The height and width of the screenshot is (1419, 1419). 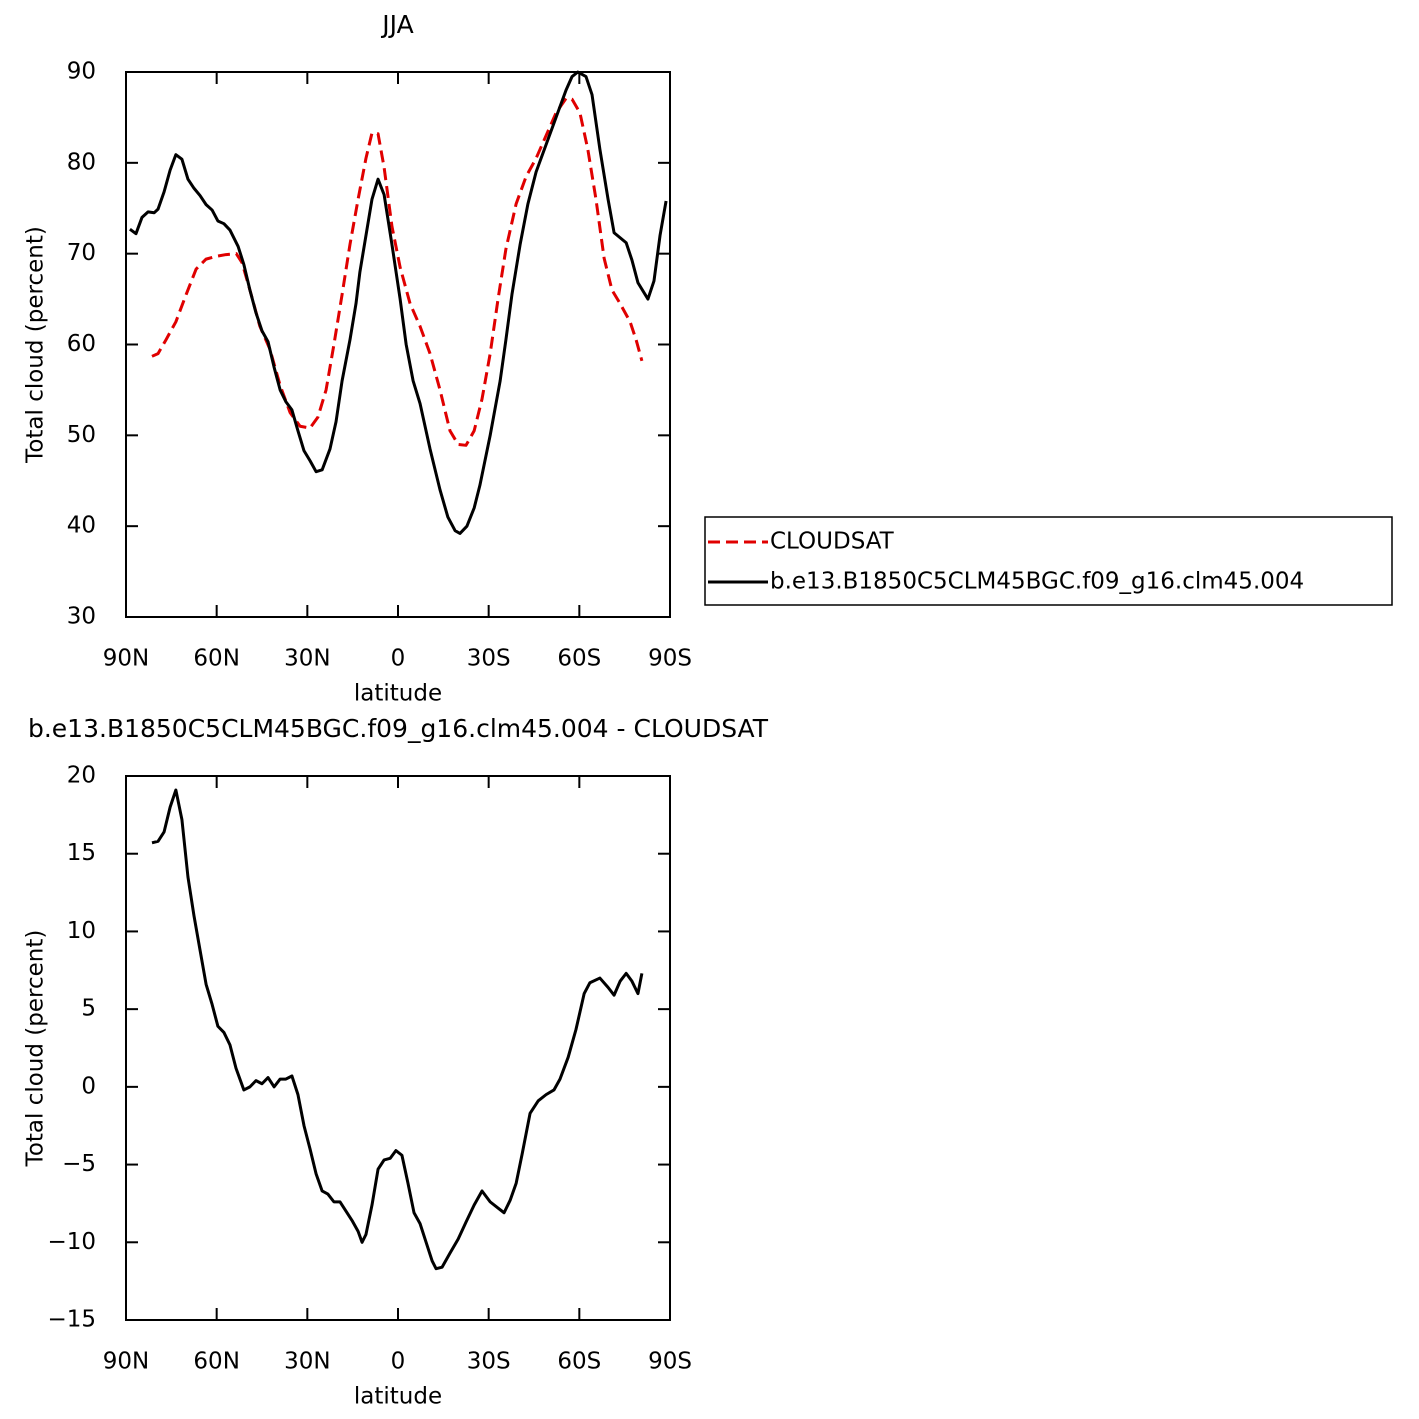 I want to click on y-tick-label: 60, so click(x=81, y=344).